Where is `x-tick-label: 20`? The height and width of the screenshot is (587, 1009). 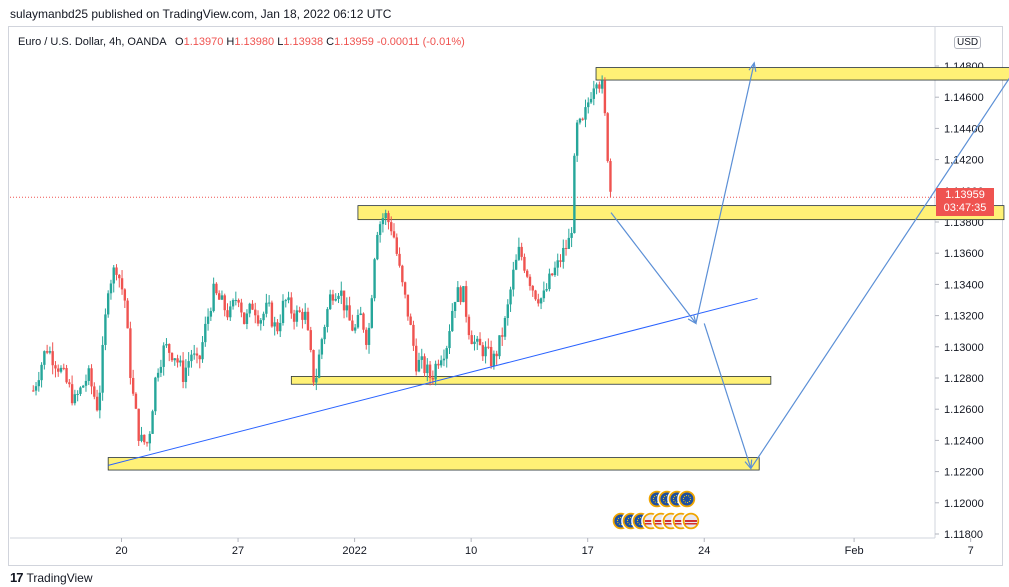
x-tick-label: 20 is located at coordinates (121, 551).